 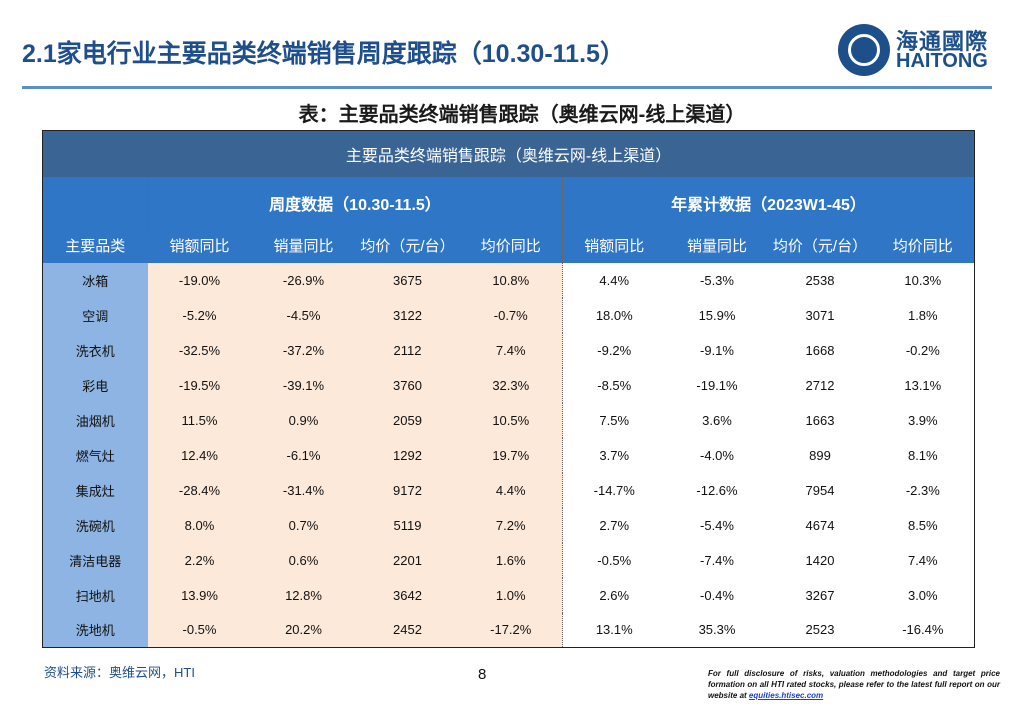 I want to click on value-cell: 1668, so click(x=820, y=350).